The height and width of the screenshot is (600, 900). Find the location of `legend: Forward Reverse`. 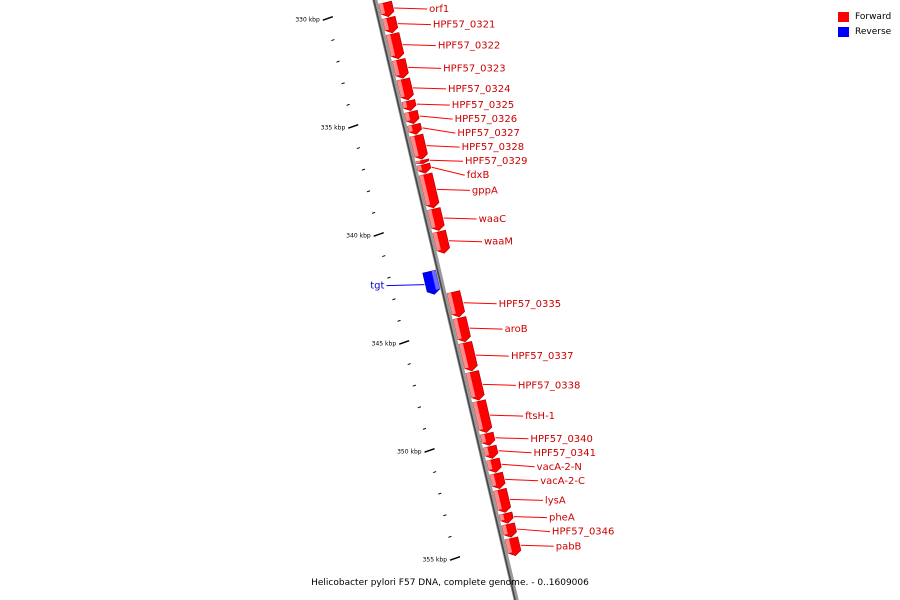

legend: Forward Reverse is located at coordinates (864, 24).